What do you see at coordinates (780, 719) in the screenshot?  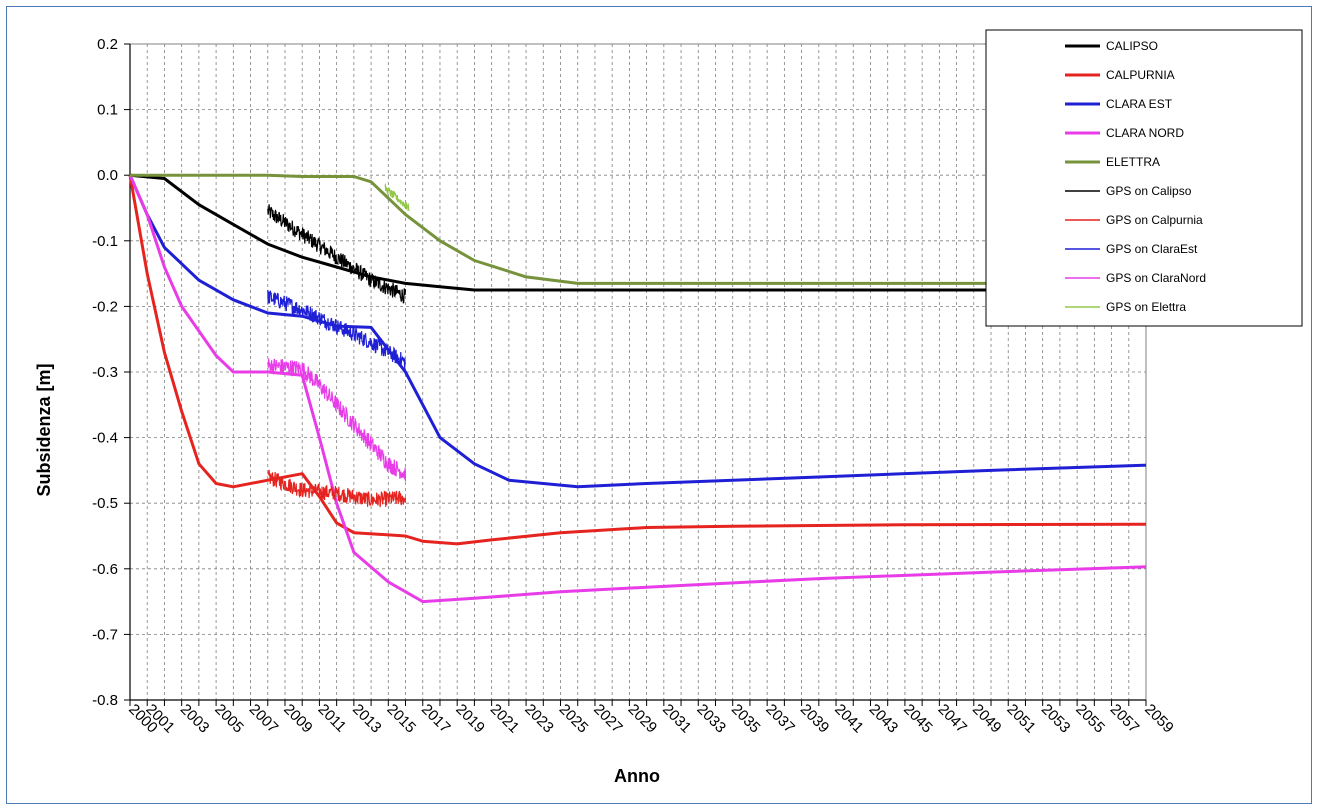 I see `x-tick-label: 2037` at bounding box center [780, 719].